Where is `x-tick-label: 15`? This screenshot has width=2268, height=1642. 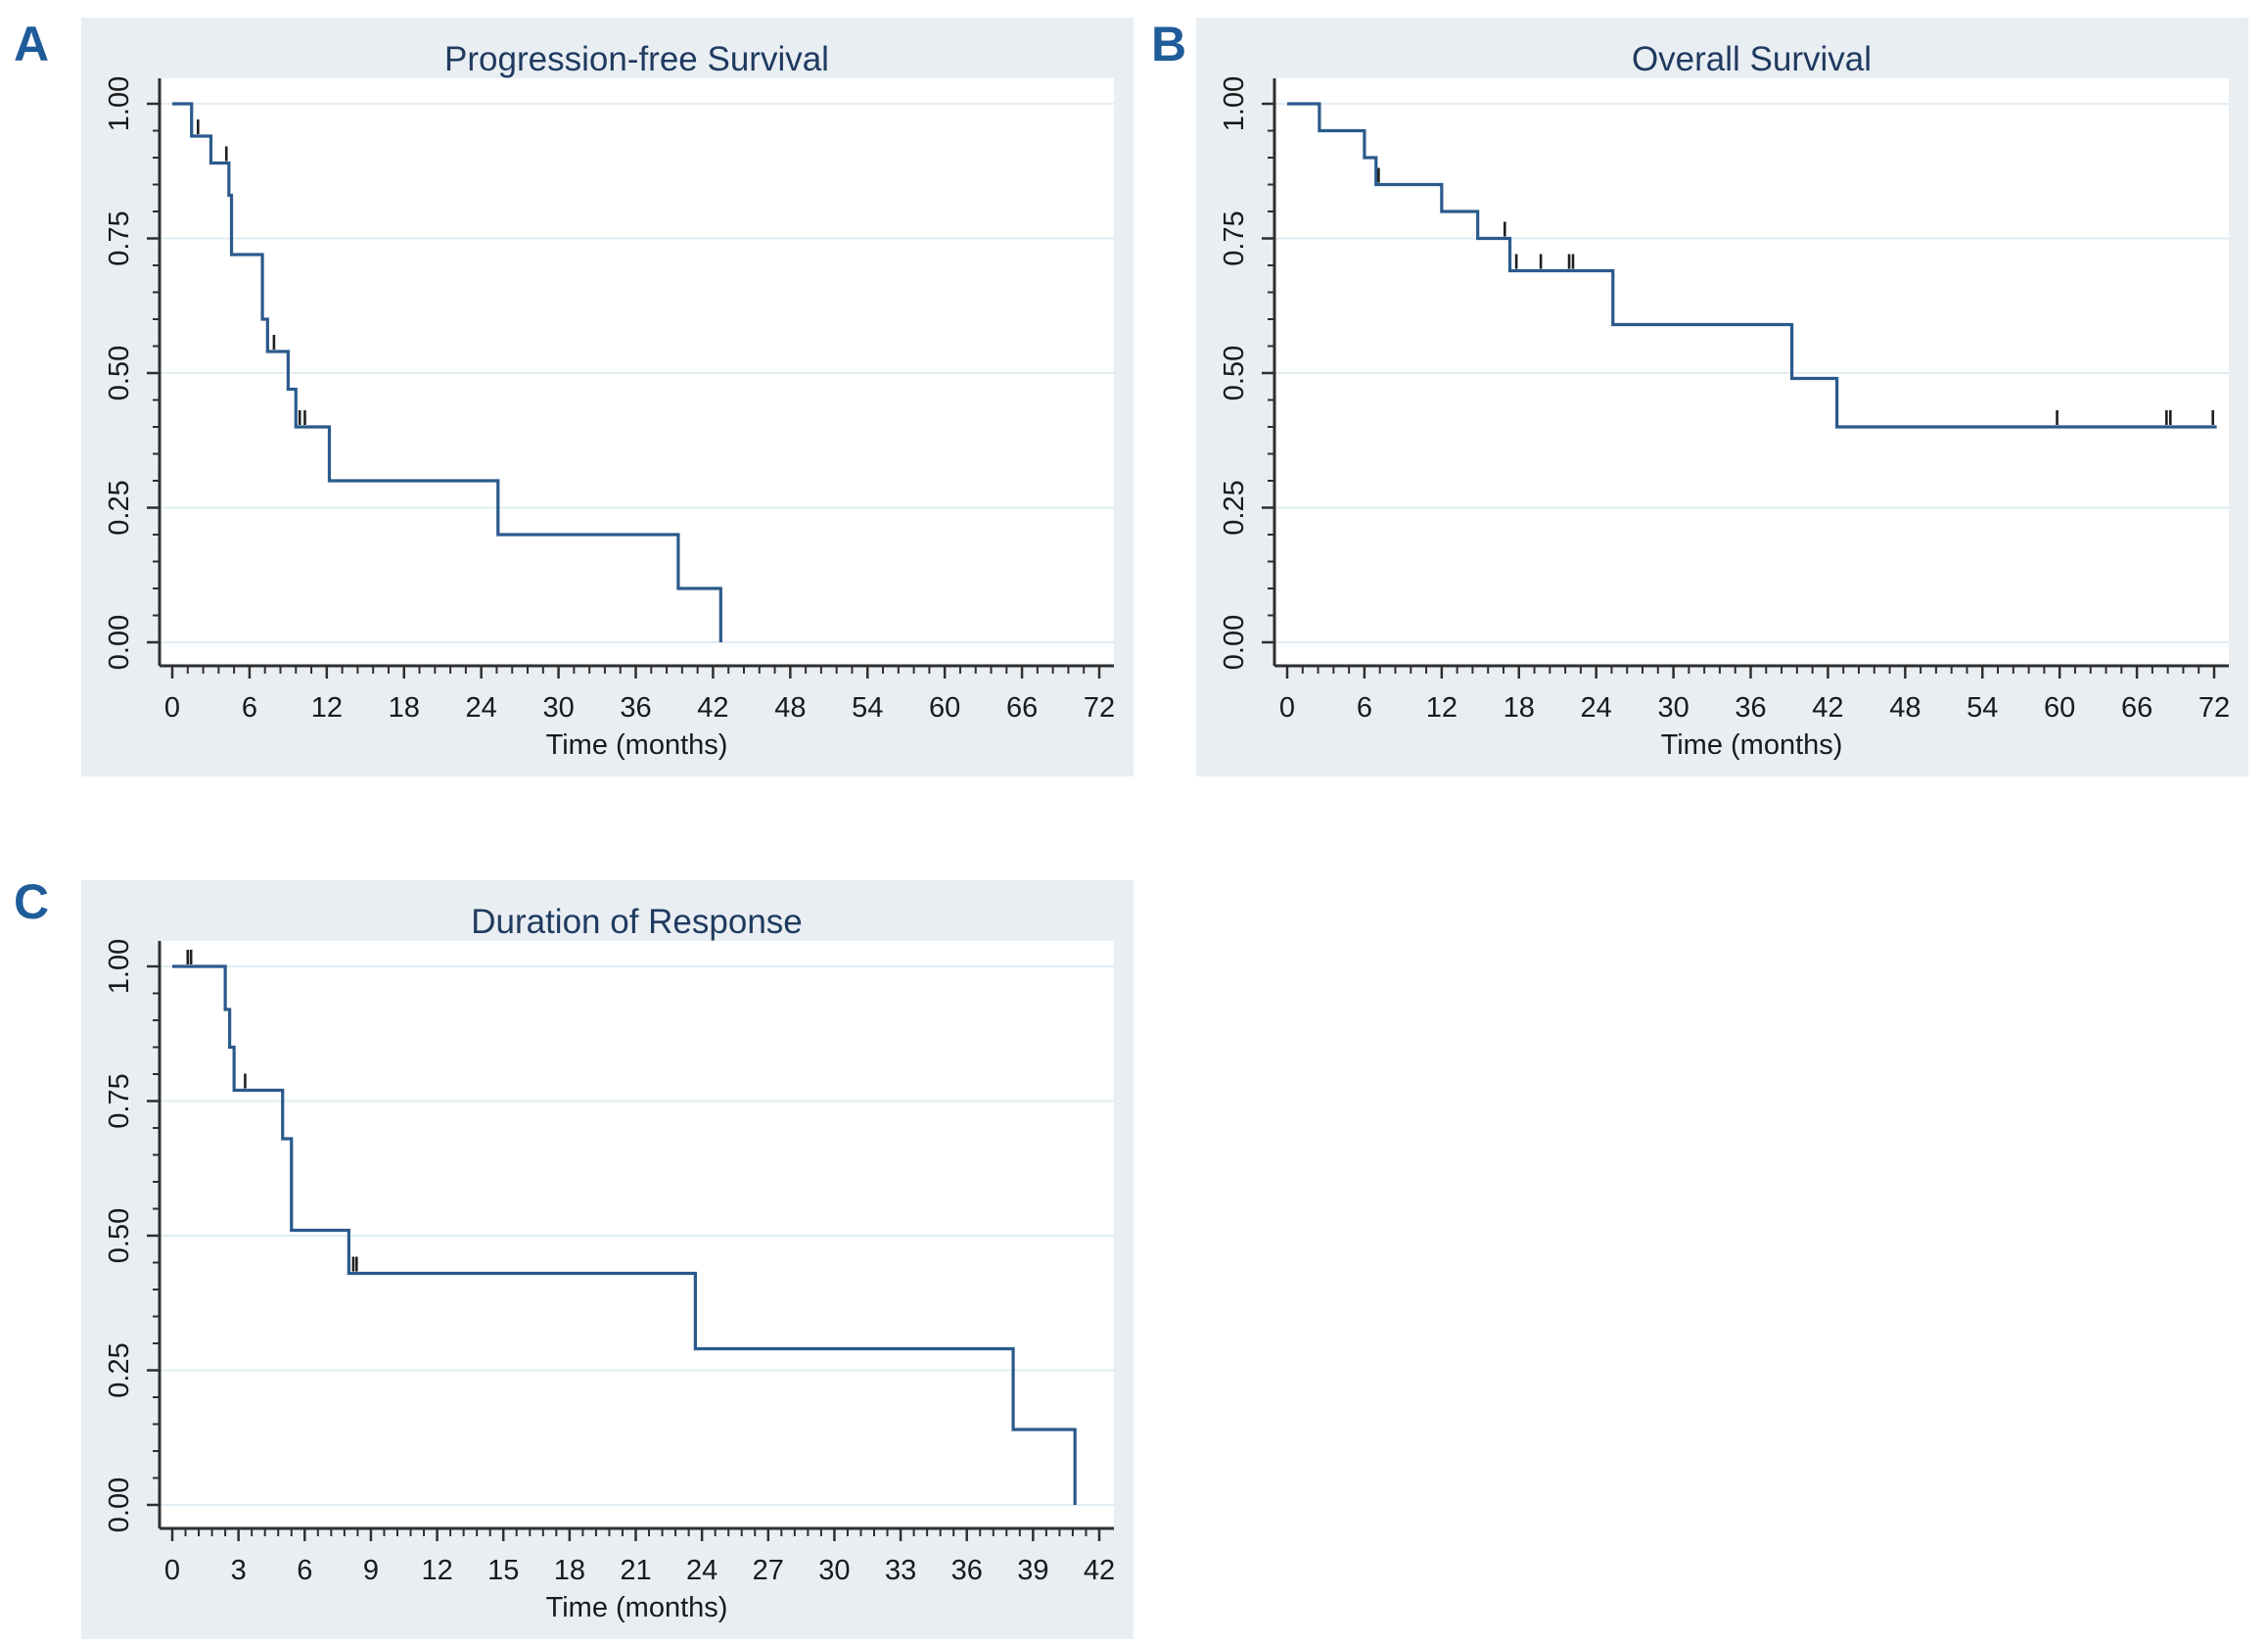 x-tick-label: 15 is located at coordinates (503, 1571).